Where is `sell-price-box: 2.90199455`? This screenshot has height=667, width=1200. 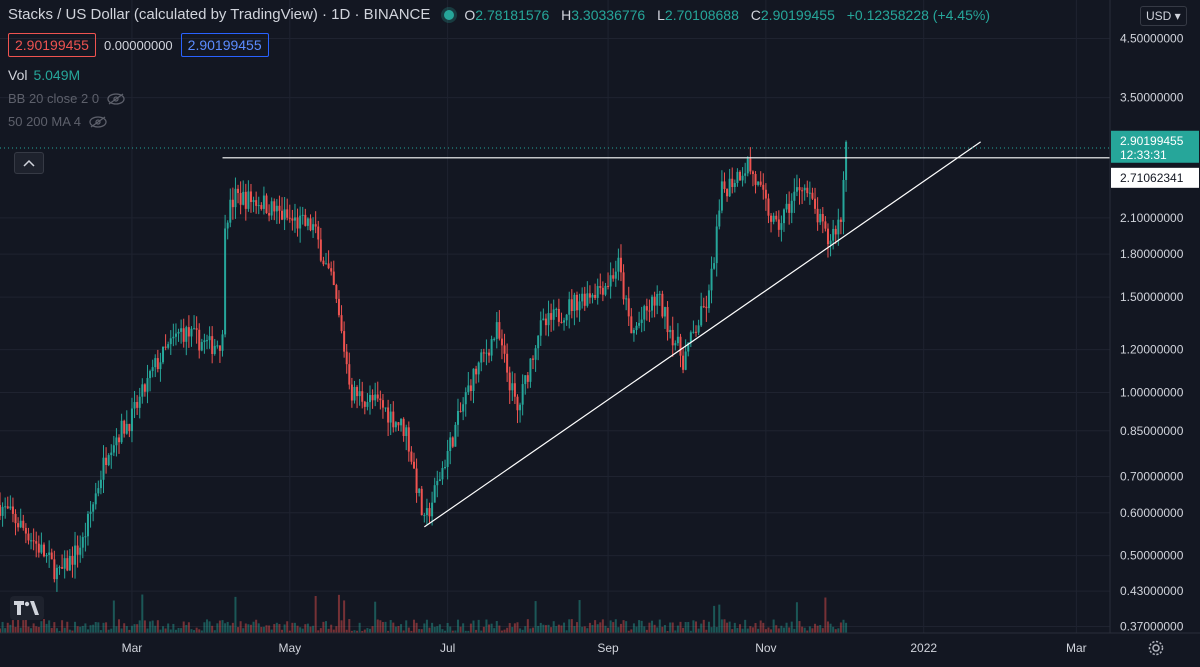
sell-price-box: 2.90199455 is located at coordinates (52, 45).